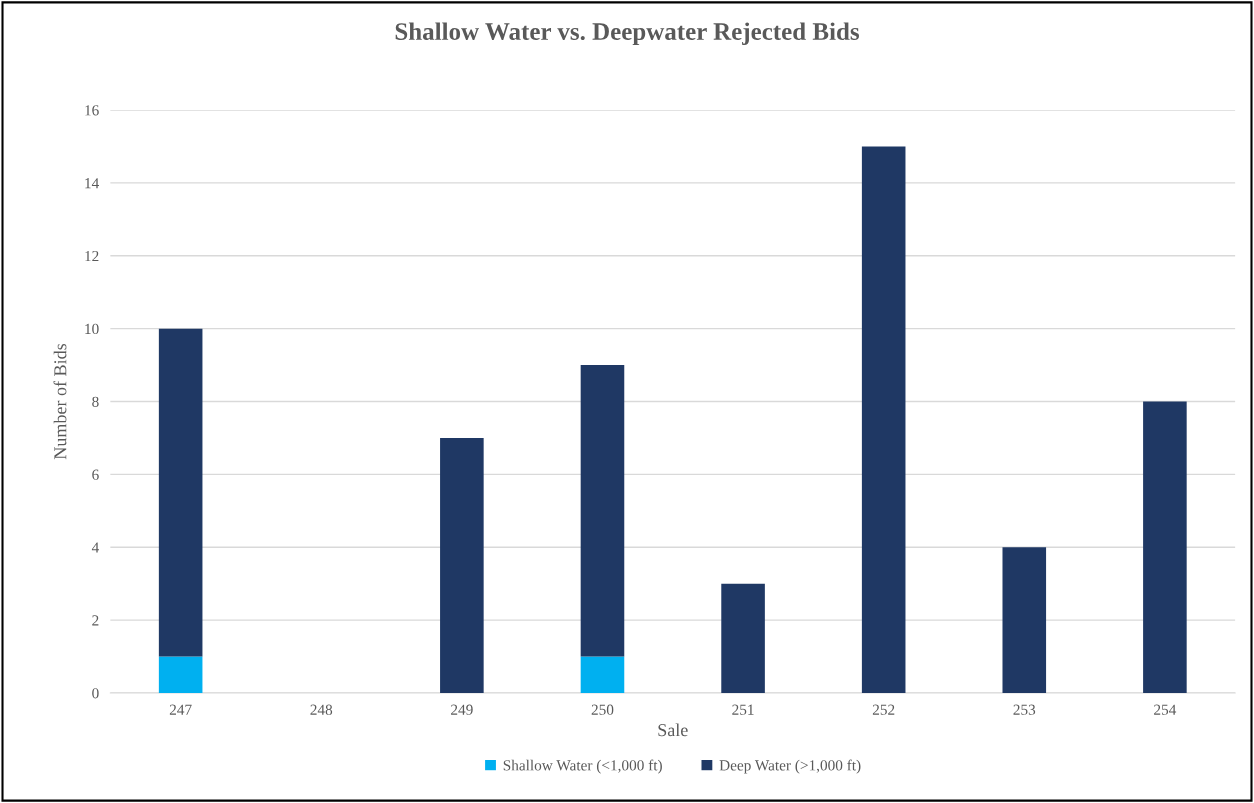  What do you see at coordinates (180, 709) in the screenshot?
I see `x-tick-label: 247` at bounding box center [180, 709].